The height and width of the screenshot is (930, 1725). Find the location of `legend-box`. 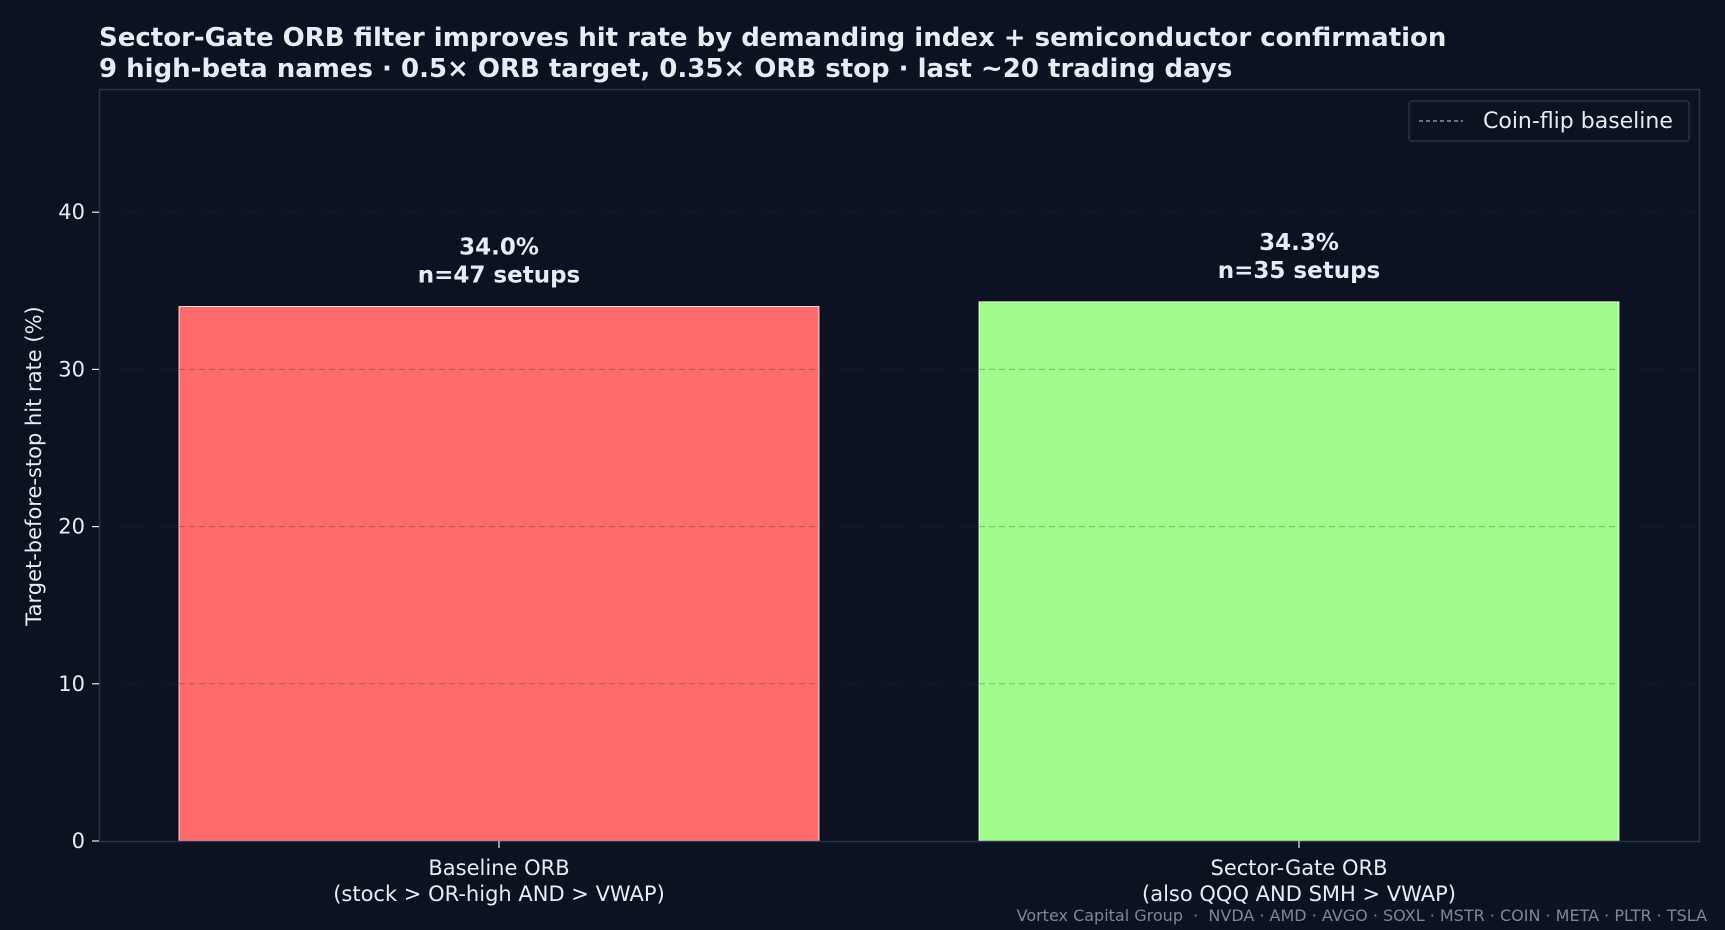

legend-box is located at coordinates (1549, 121).